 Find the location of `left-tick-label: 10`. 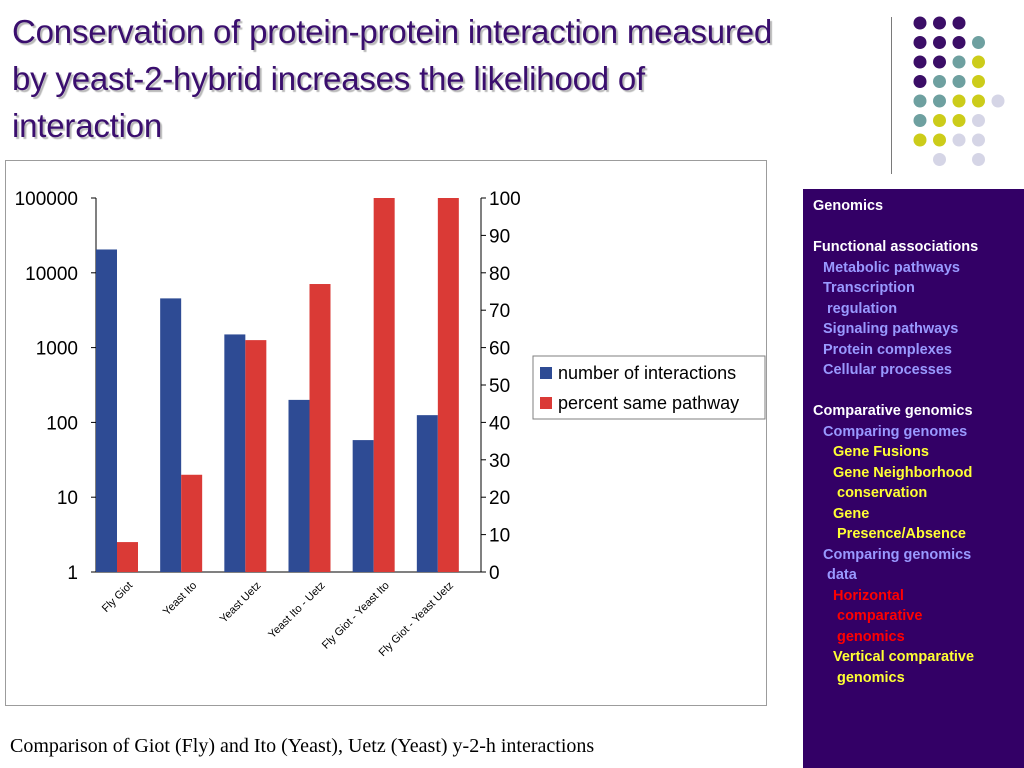

left-tick-label: 10 is located at coordinates (67, 498).